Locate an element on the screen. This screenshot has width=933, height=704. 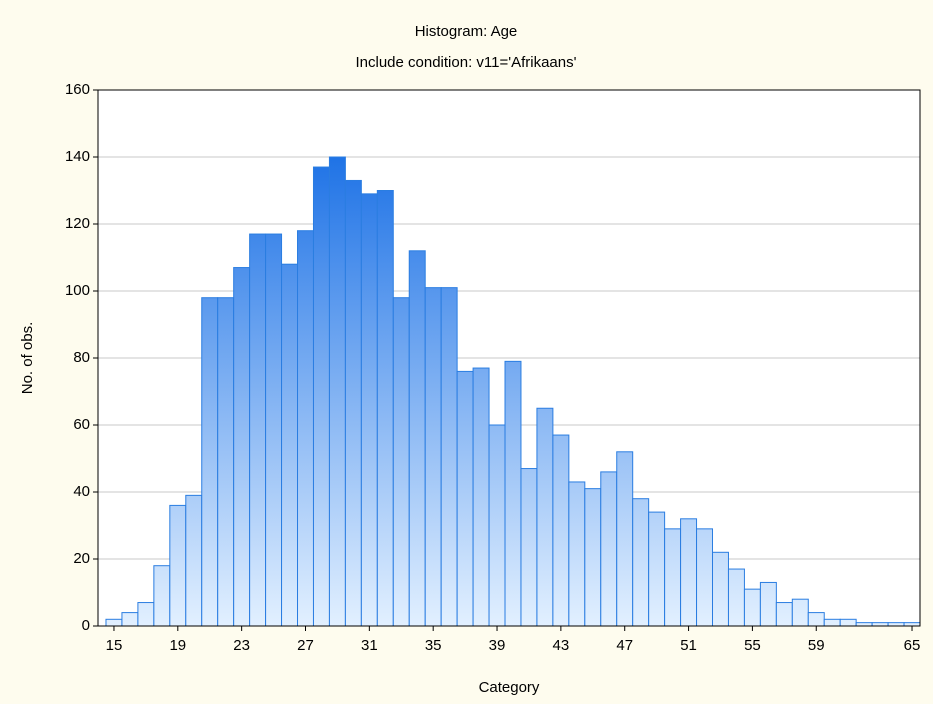
y-tick-label: 80 is located at coordinates (81, 357).